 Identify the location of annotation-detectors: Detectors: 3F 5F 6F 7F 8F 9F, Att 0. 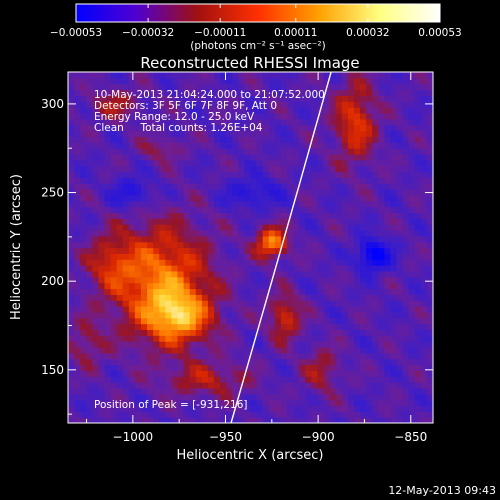
(185, 106).